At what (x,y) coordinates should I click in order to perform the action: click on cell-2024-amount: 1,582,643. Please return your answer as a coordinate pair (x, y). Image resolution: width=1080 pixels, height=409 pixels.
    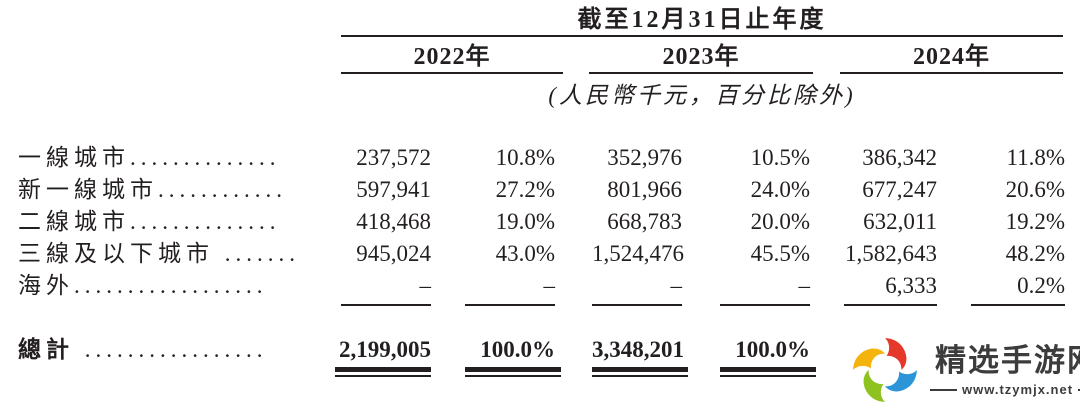
    Looking at the image, I should click on (891, 253).